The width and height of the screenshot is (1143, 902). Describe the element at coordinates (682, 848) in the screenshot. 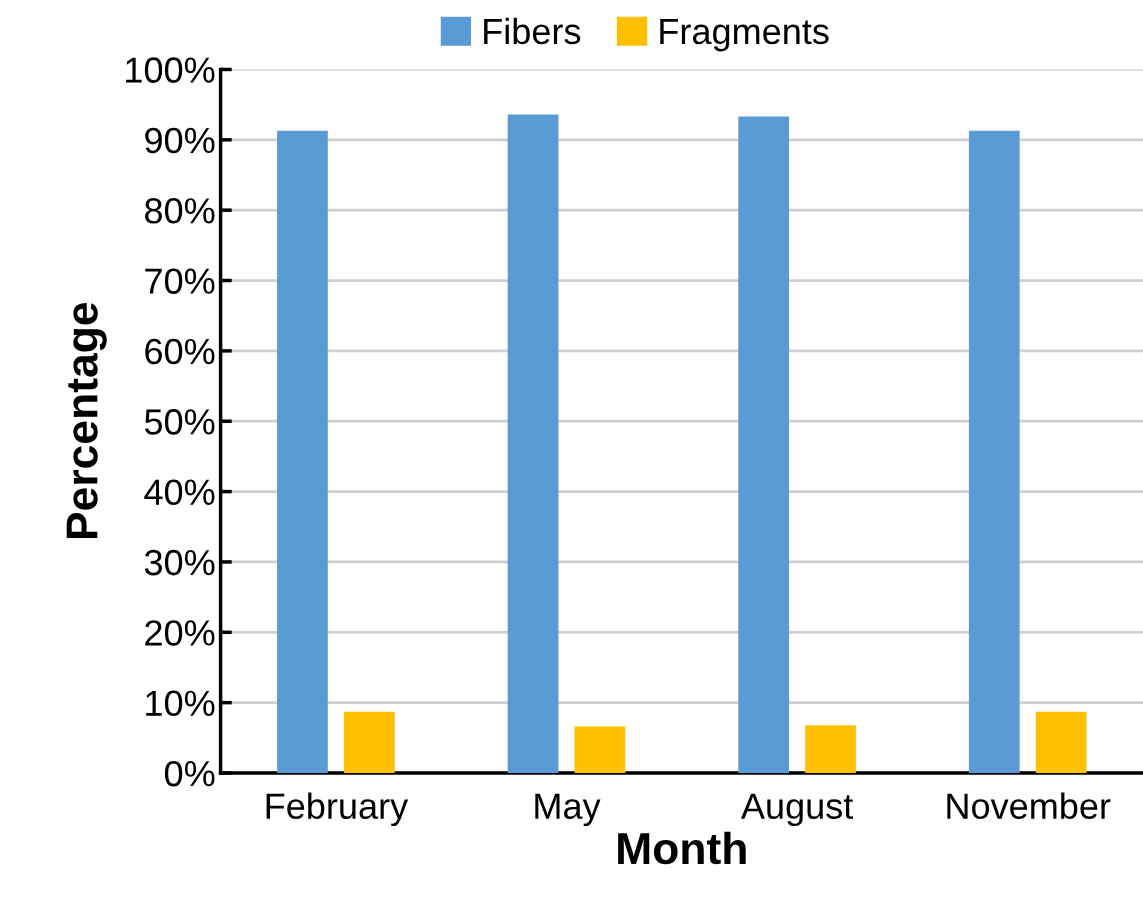

I see `x-axis-title: Month` at that location.